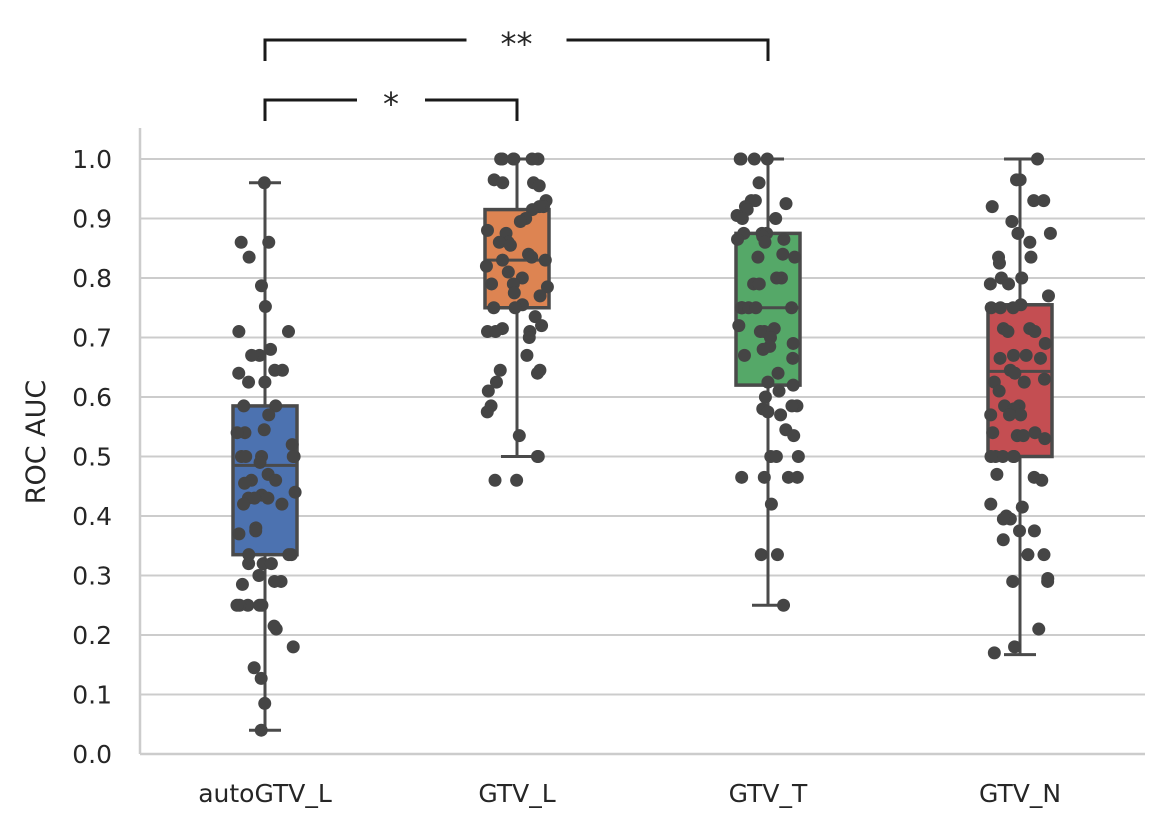 The height and width of the screenshot is (829, 1165). Describe the element at coordinates (92, 397) in the screenshot. I see `y-tick-label: 0.6` at that location.